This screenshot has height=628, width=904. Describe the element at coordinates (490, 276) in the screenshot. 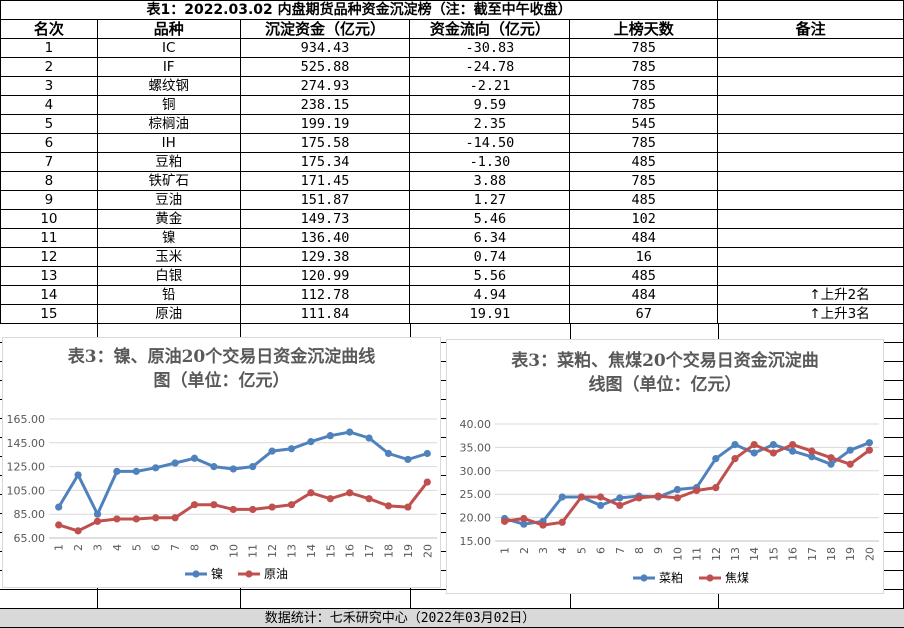

I see `flow-cell: 5.56` at that location.